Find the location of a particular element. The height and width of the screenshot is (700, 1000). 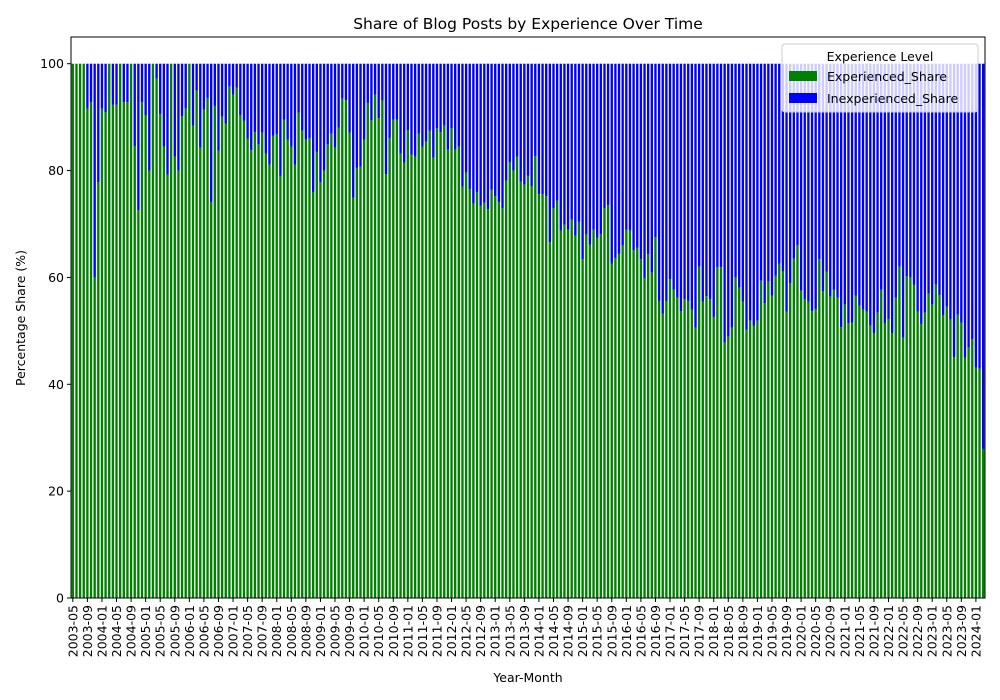

x-tick-label: 2020-01 is located at coordinates (801, 631).